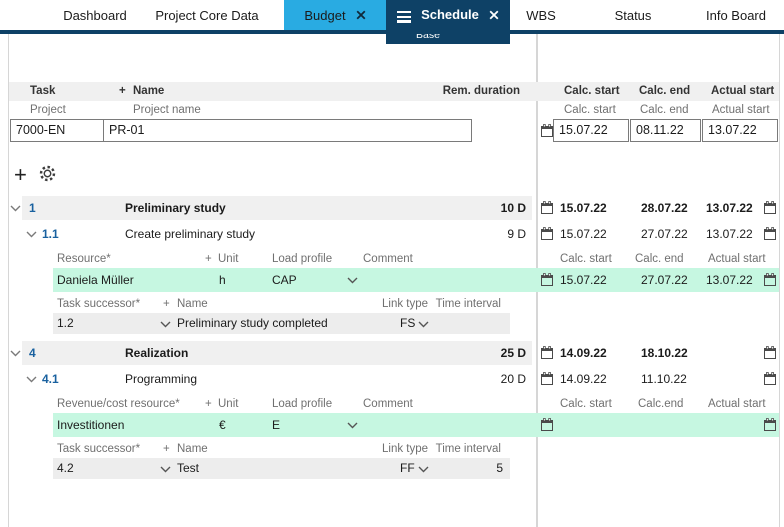 The image size is (784, 527). Describe the element at coordinates (743, 91) in the screenshot. I see `col-actual-start: Actual start` at that location.